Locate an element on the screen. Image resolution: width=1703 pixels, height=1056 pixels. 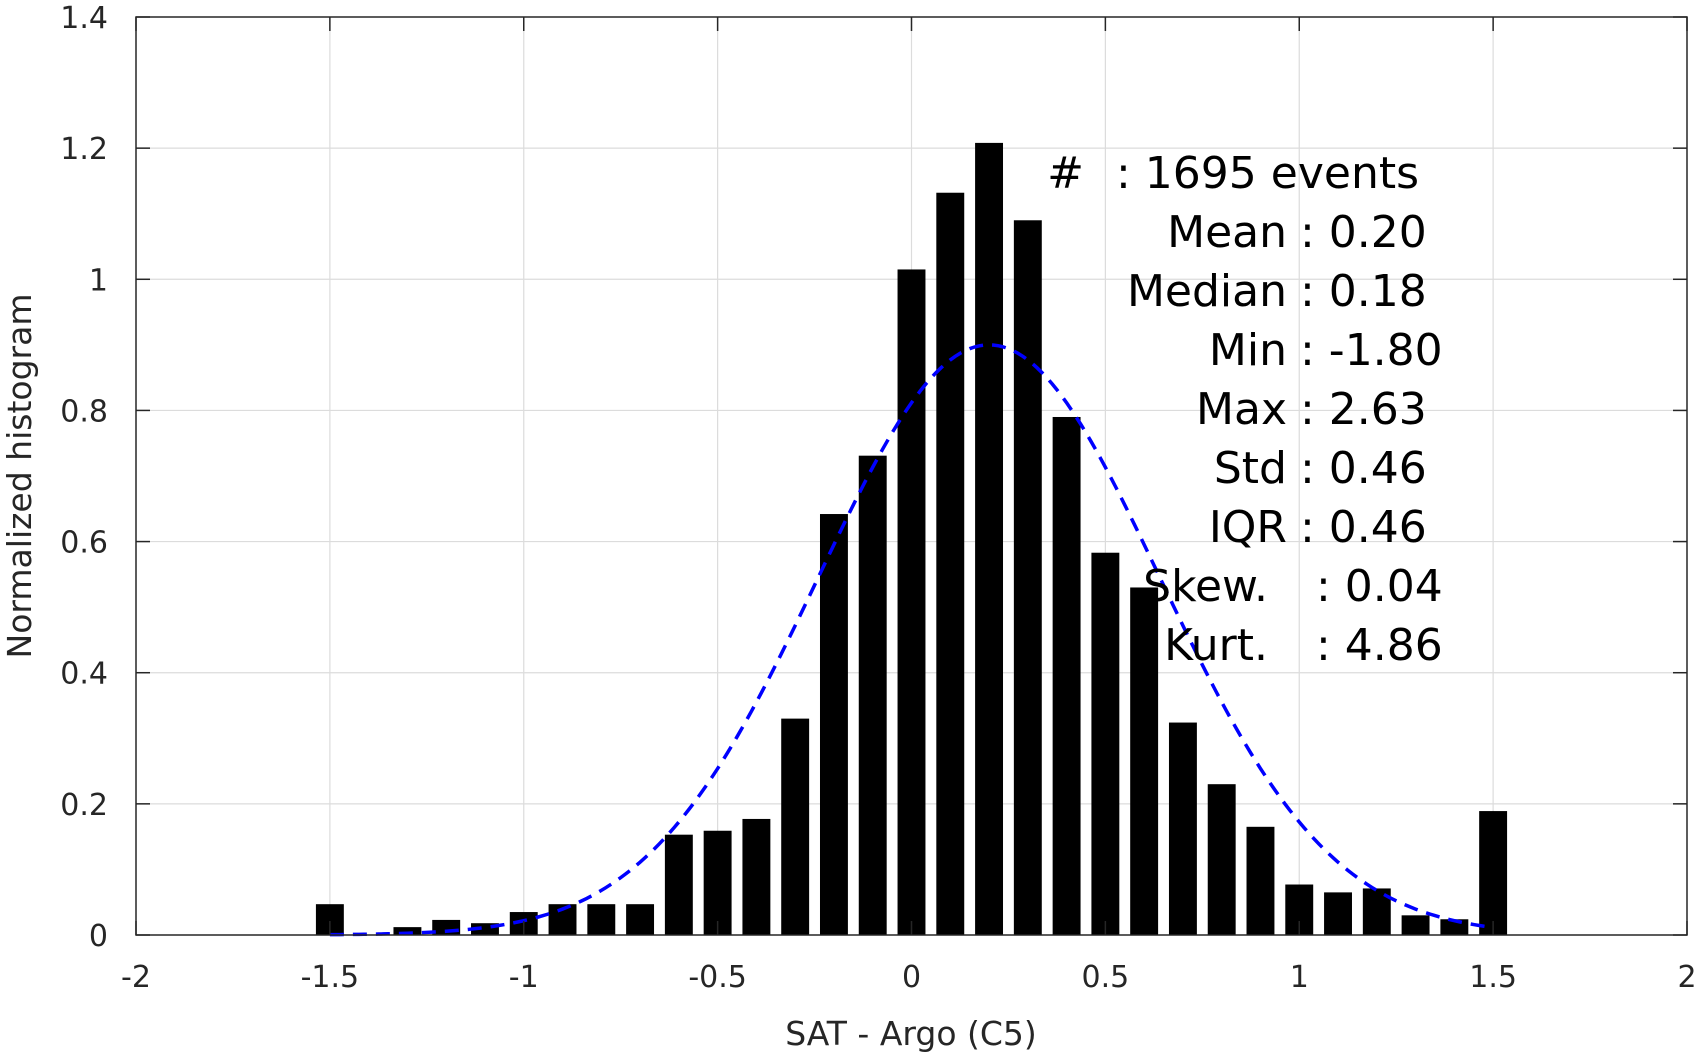
x-tick-labels: -2 -1.5 -1 -0.5 0 0.5 1 1.5 2 is located at coordinates (909, 977).